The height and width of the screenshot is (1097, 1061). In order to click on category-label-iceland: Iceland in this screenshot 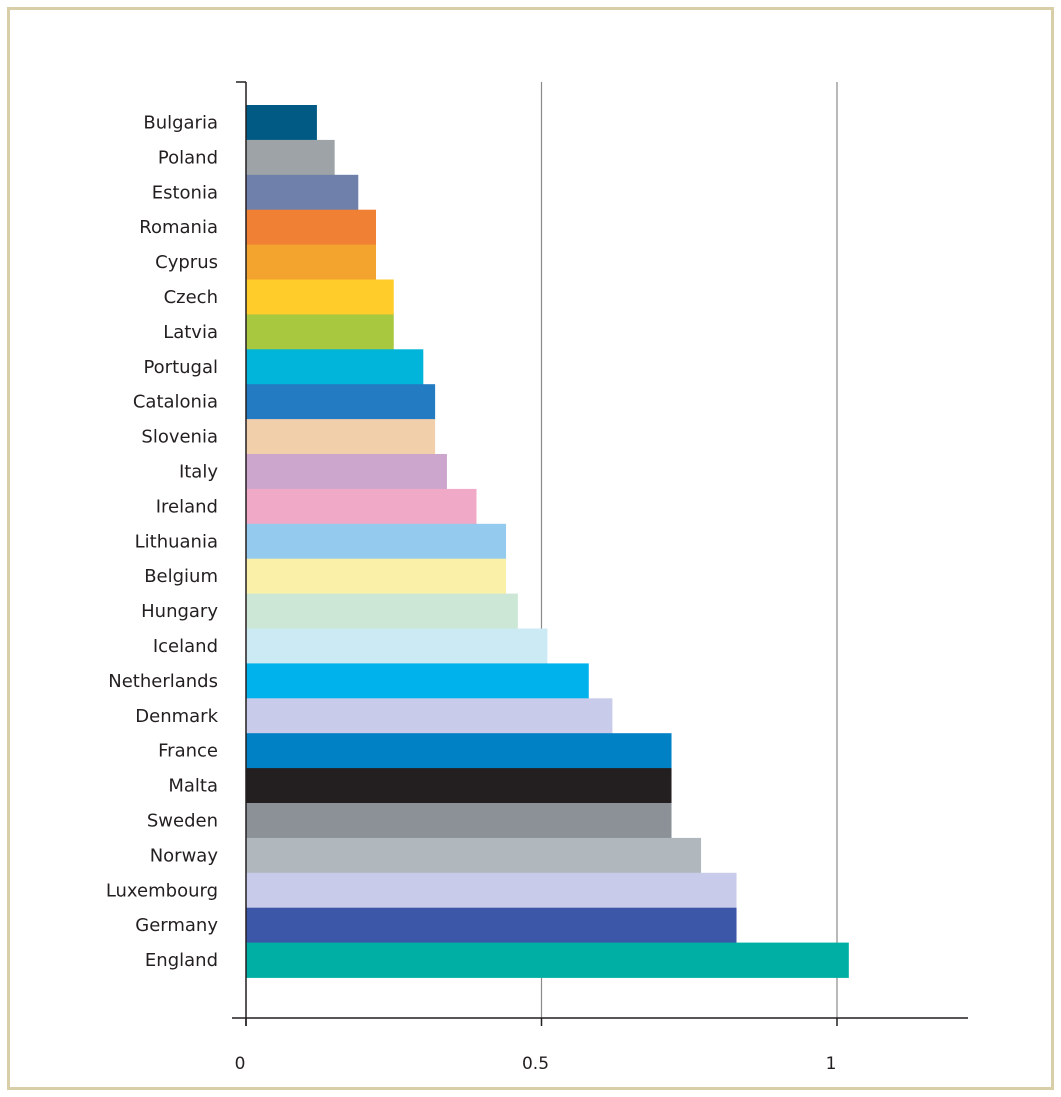, I will do `click(185, 646)`.